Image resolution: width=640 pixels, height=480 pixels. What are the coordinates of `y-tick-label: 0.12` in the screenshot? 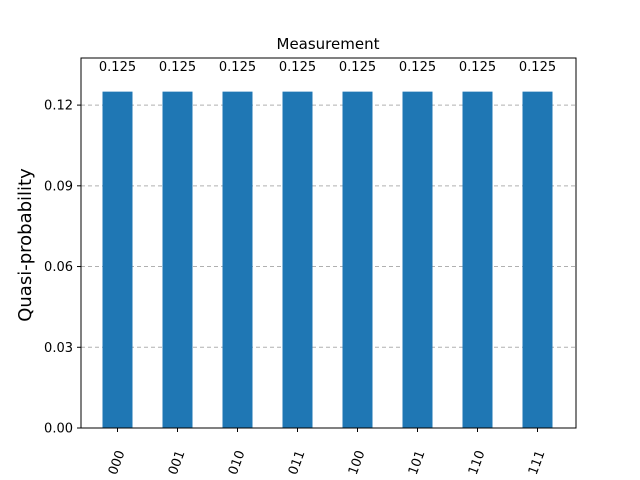 It's located at (58, 106).